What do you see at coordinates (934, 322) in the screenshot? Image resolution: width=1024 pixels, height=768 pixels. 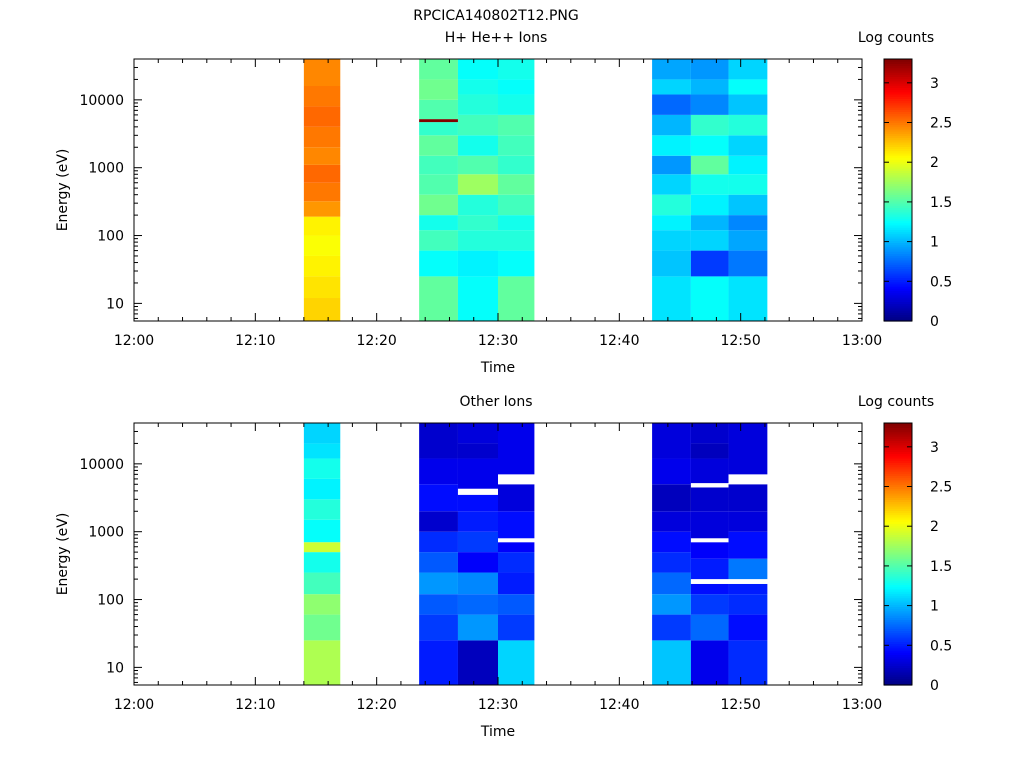 I see `colorbar-tick-label: 0` at bounding box center [934, 322].